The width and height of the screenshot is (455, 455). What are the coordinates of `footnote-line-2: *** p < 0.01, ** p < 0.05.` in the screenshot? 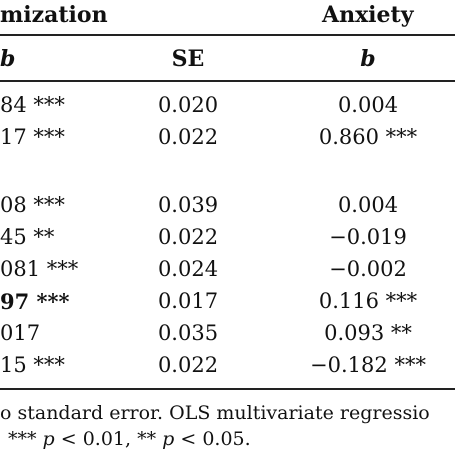 It's located at (129, 439).